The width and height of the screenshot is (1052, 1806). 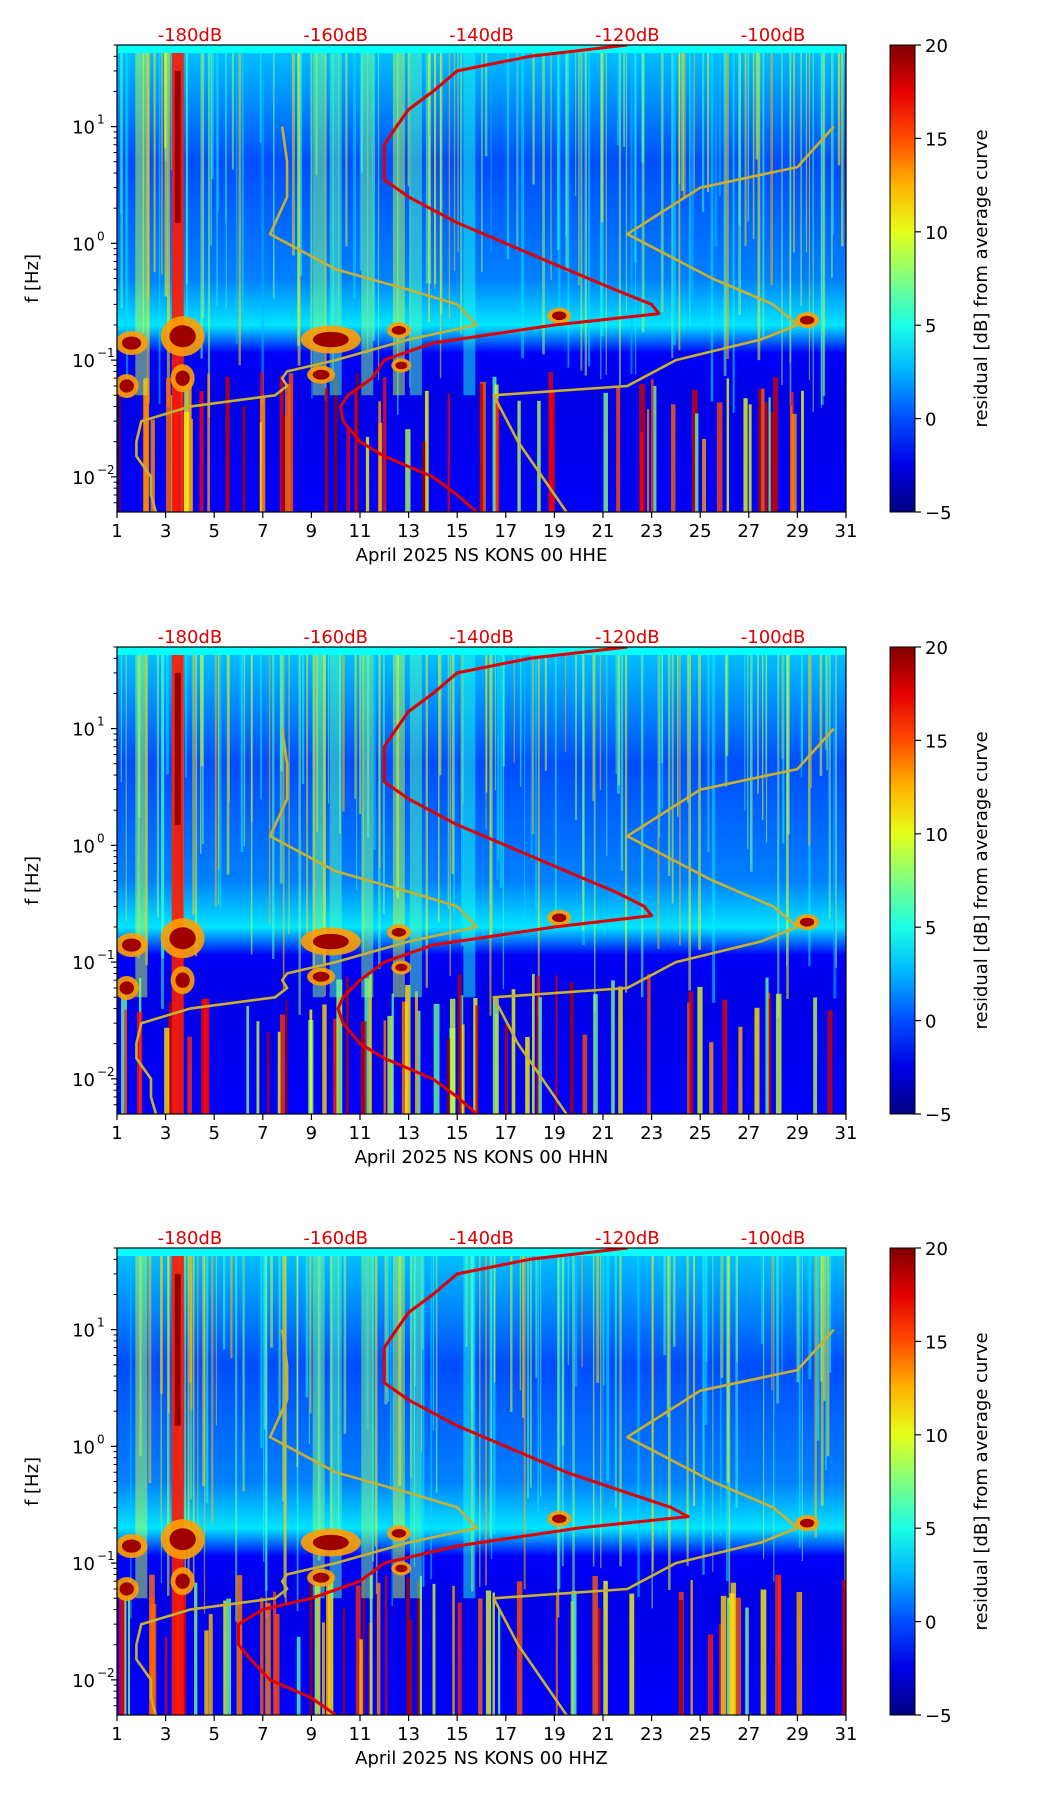 What do you see at coordinates (311, 531) in the screenshot?
I see `x-tick-label: 9` at bounding box center [311, 531].